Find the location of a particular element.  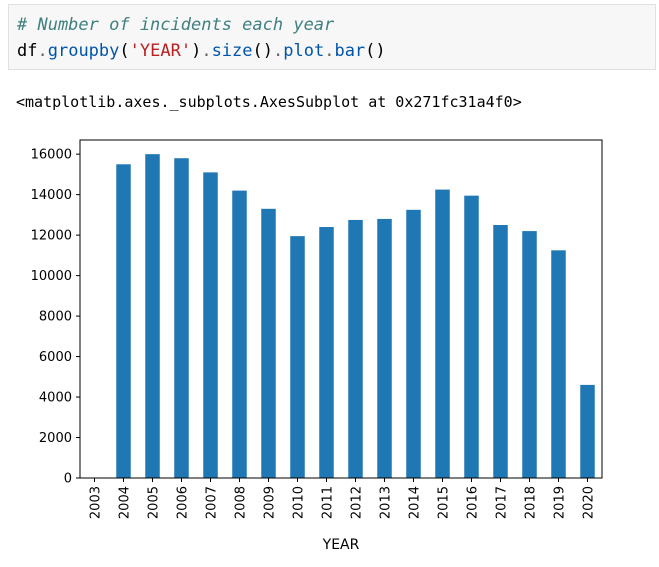

bar-2015 is located at coordinates (442, 333).